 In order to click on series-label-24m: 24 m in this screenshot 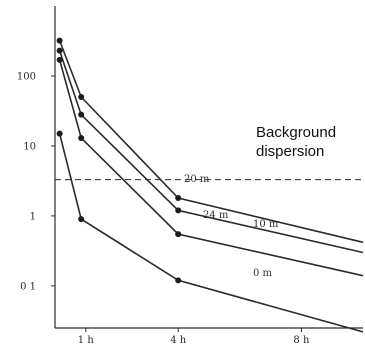, I will do `click(216, 215)`.